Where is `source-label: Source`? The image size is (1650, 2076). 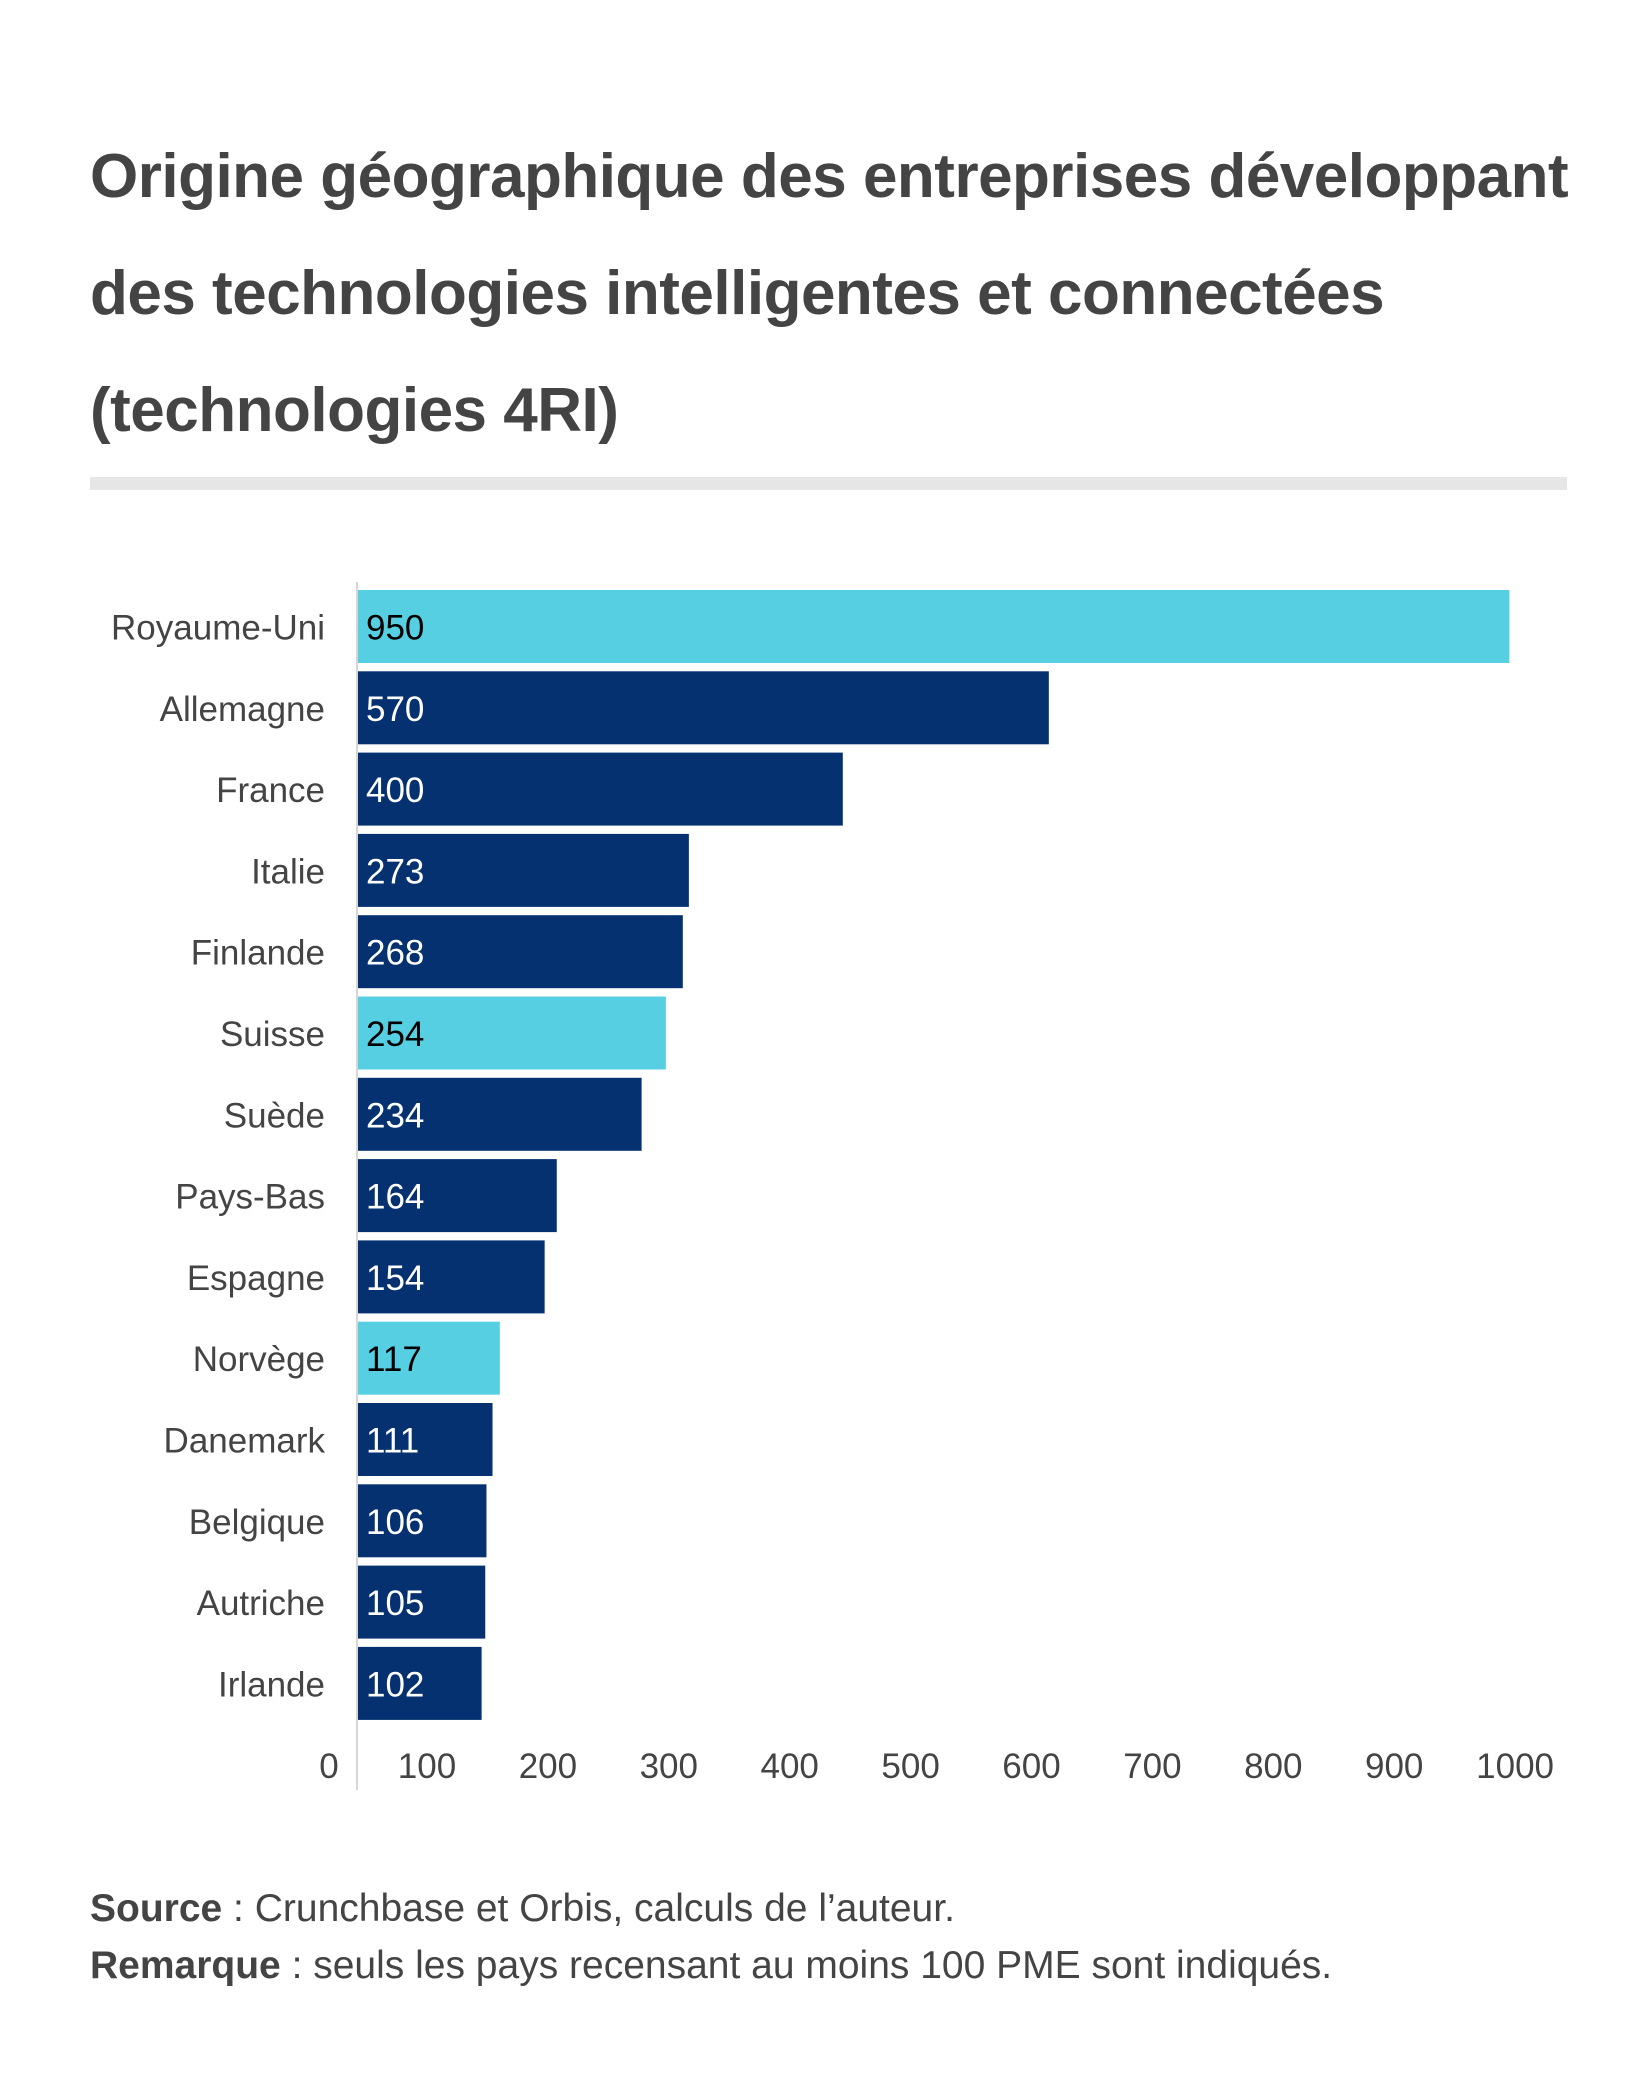
source-label: Source is located at coordinates (156, 1908).